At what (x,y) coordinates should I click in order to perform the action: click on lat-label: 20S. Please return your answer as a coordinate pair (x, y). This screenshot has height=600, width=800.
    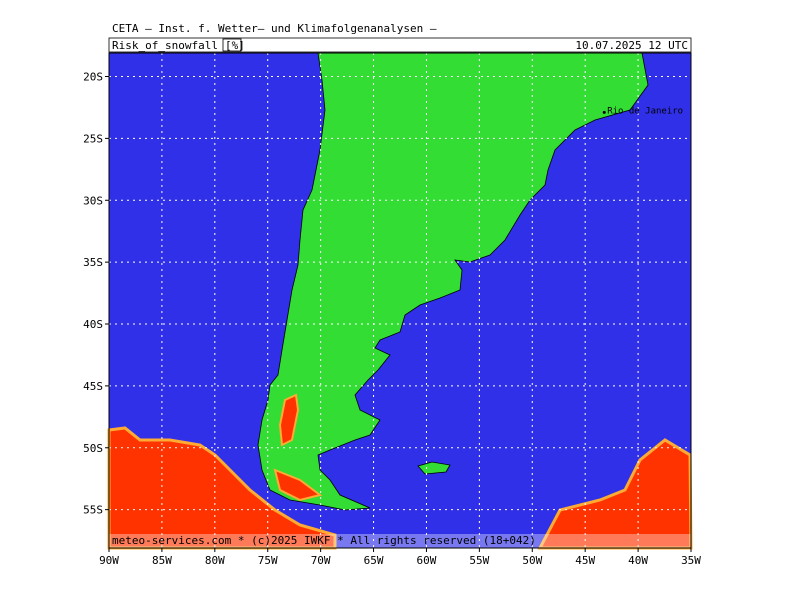
    Looking at the image, I should click on (93, 77).